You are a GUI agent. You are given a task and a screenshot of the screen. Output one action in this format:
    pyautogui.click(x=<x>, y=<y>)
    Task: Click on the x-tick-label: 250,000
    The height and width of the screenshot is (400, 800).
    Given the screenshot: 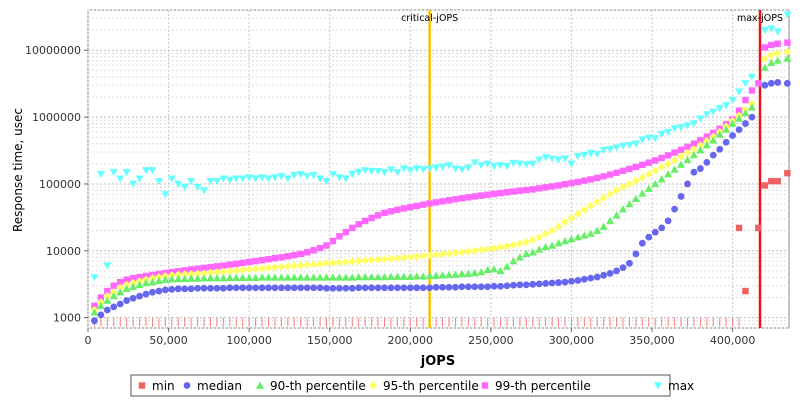 What is the action you would take?
    pyautogui.click(x=491, y=340)
    